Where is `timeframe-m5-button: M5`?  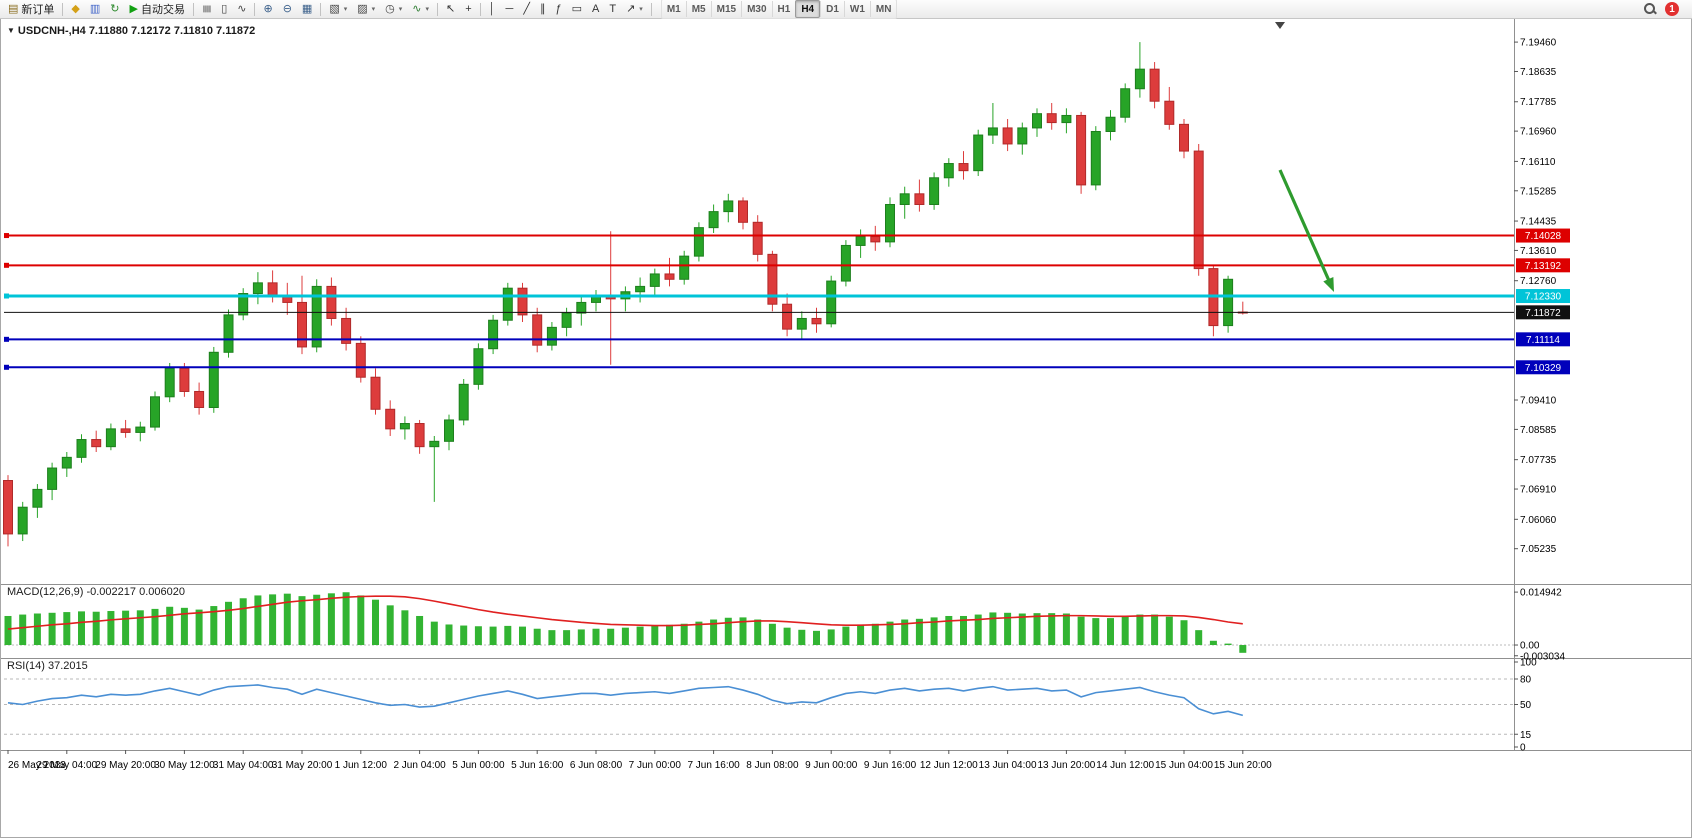
timeframe-m5-button: M5 is located at coordinates (698, 9).